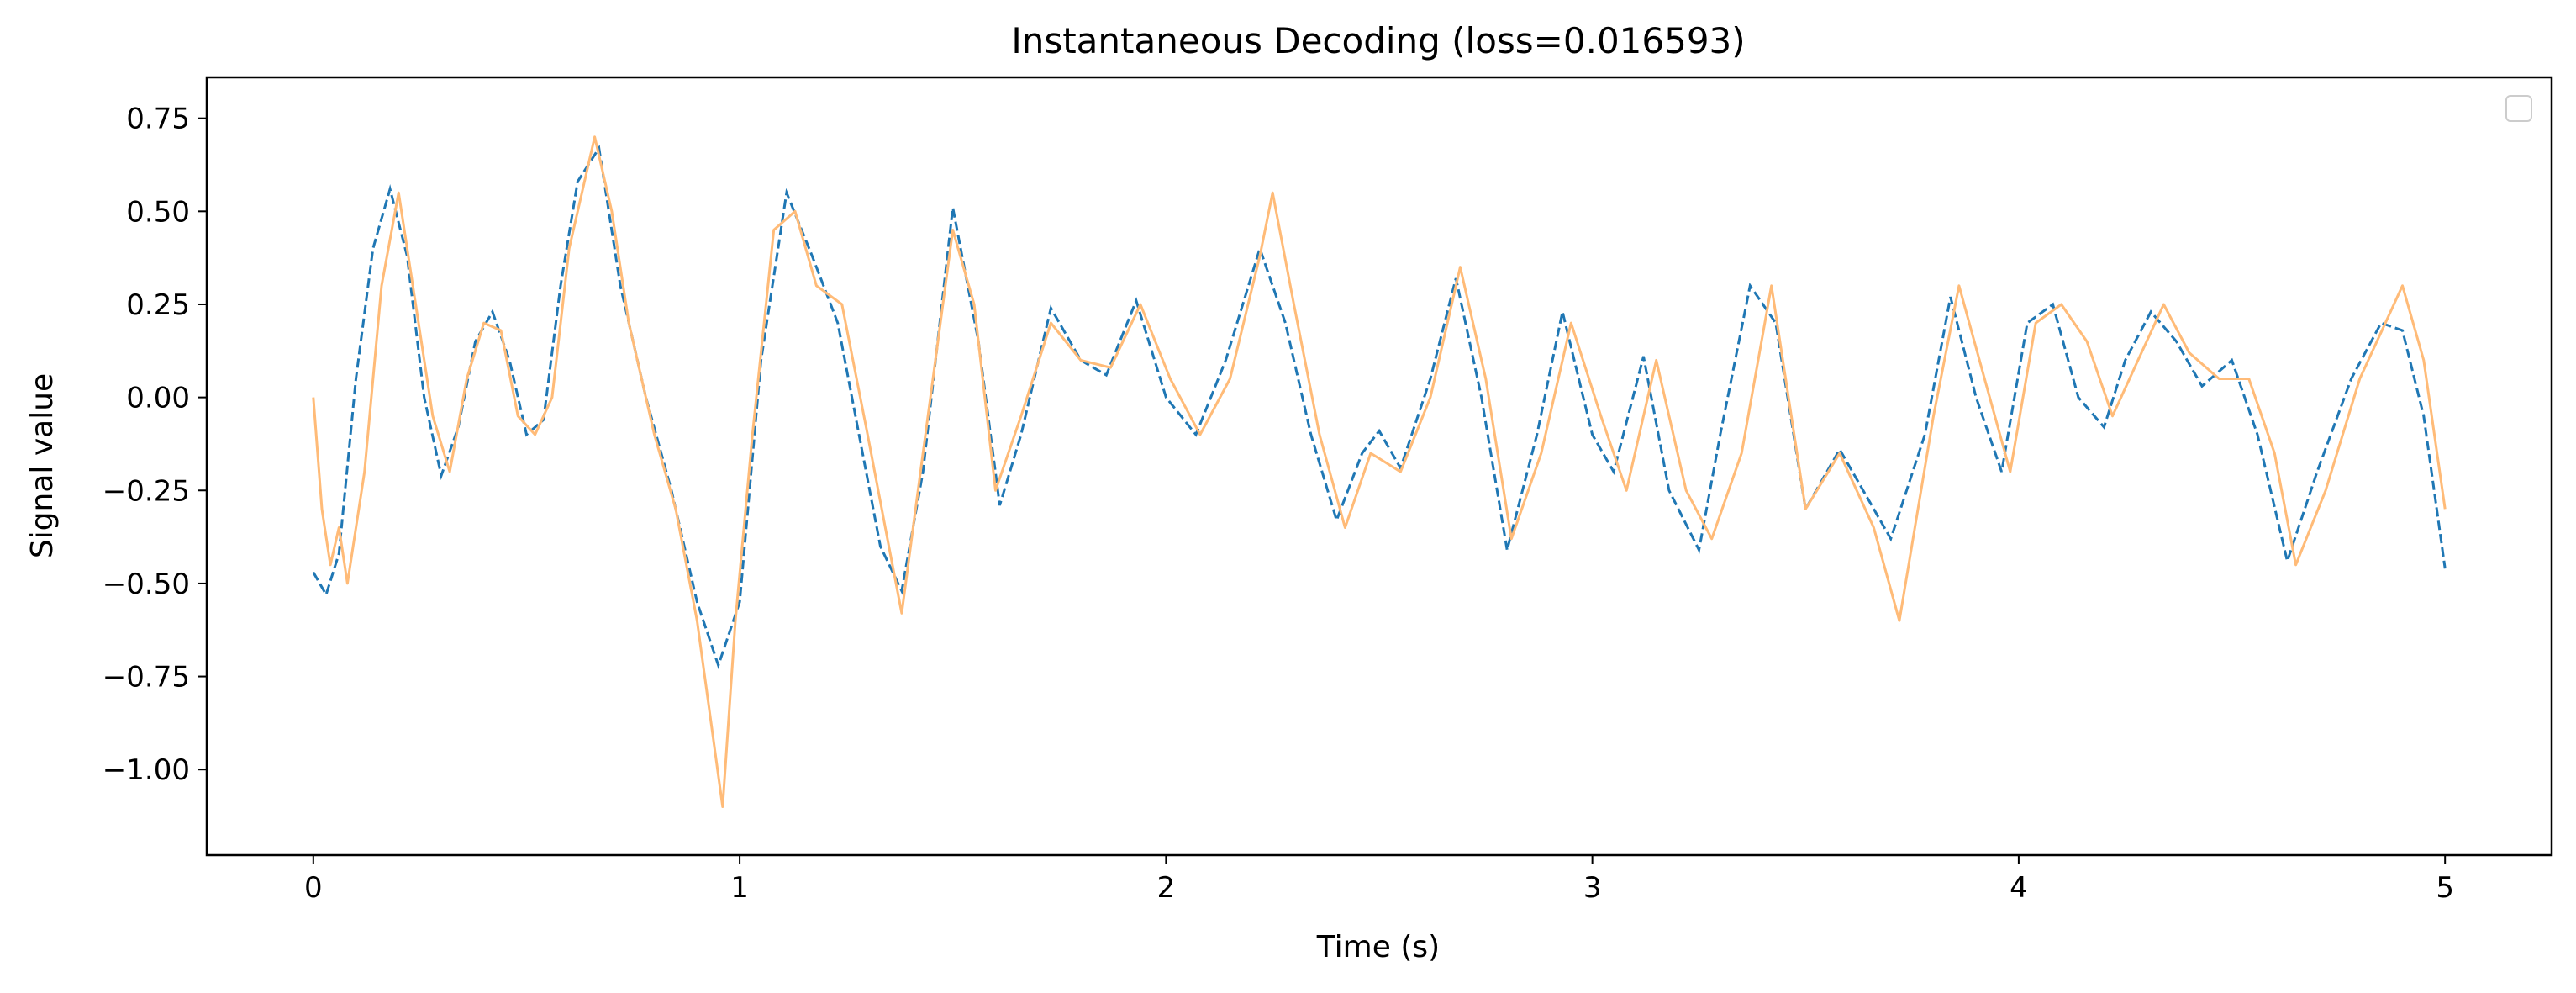 The height and width of the screenshot is (993, 2576). I want to click on x-tick-label: 0, so click(313, 888).